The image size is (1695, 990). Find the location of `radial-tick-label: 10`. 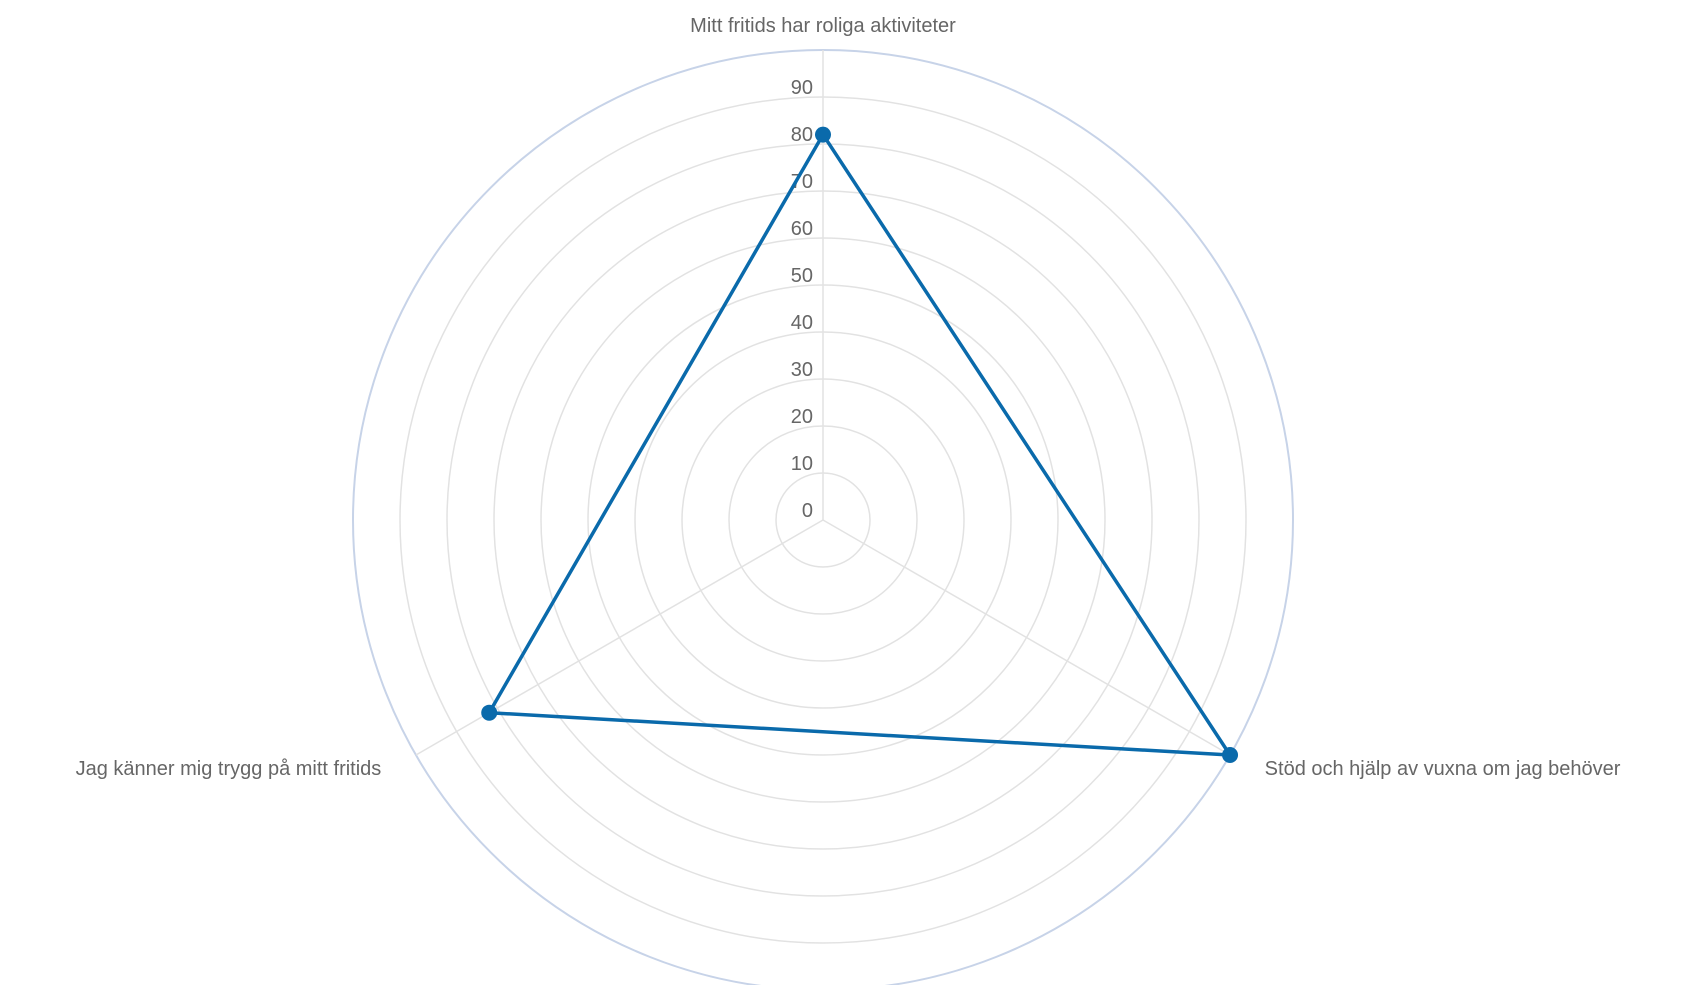

radial-tick-label: 10 is located at coordinates (802, 464).